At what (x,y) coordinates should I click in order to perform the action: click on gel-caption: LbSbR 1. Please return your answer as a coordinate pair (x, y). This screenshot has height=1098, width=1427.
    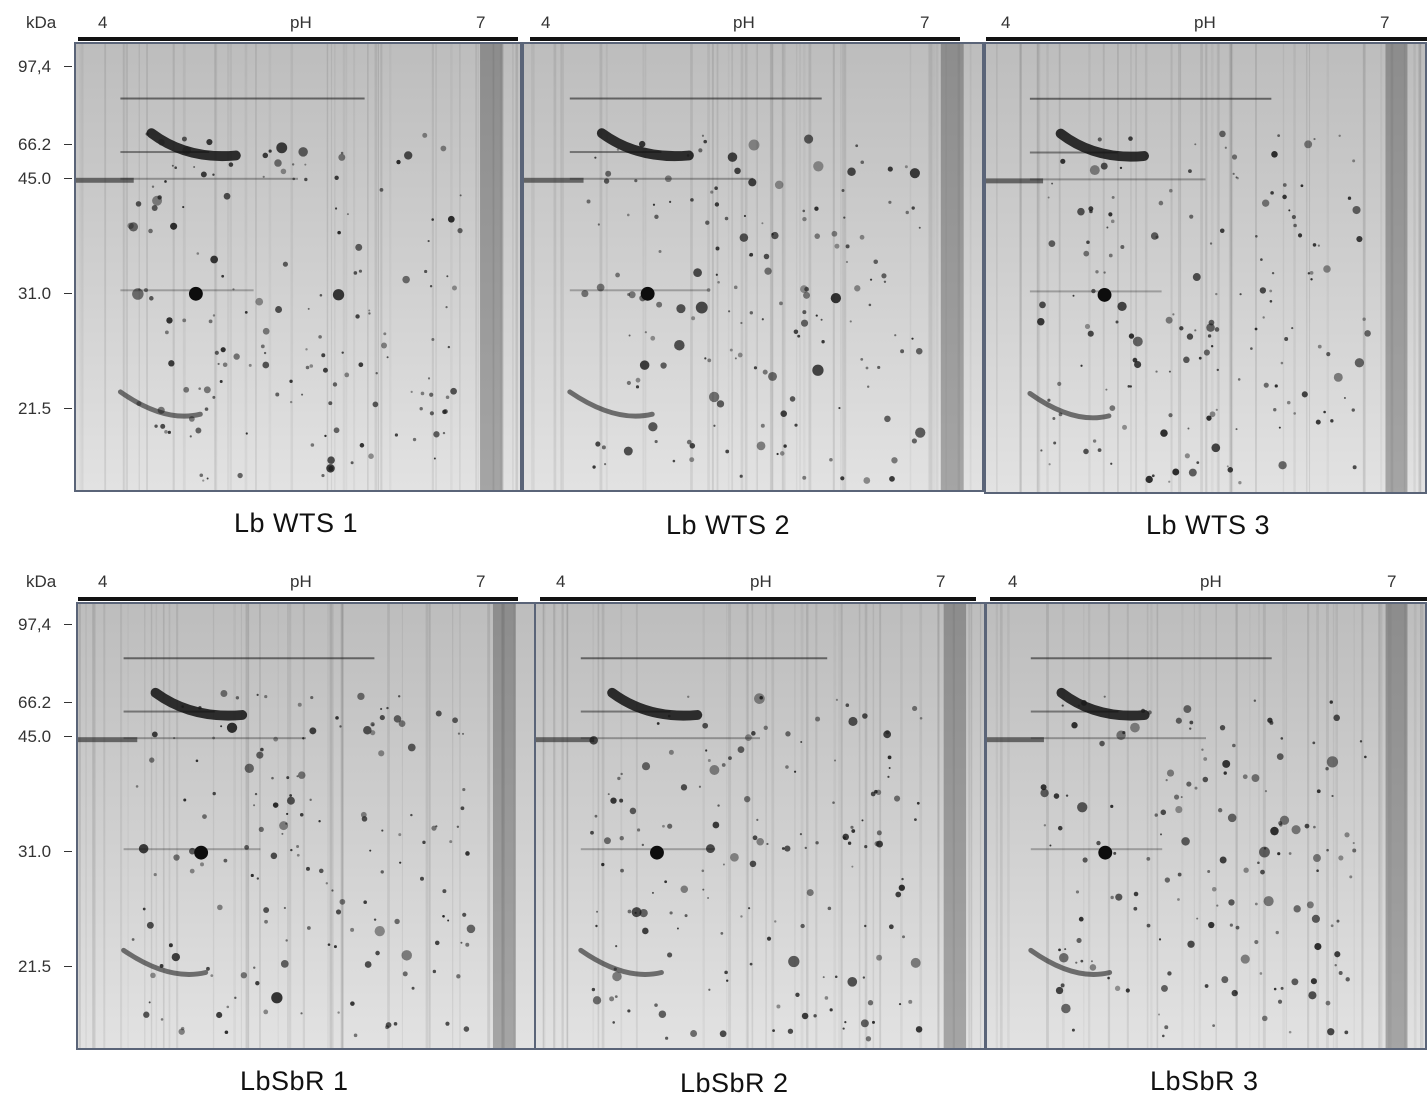
    Looking at the image, I should click on (294, 1081).